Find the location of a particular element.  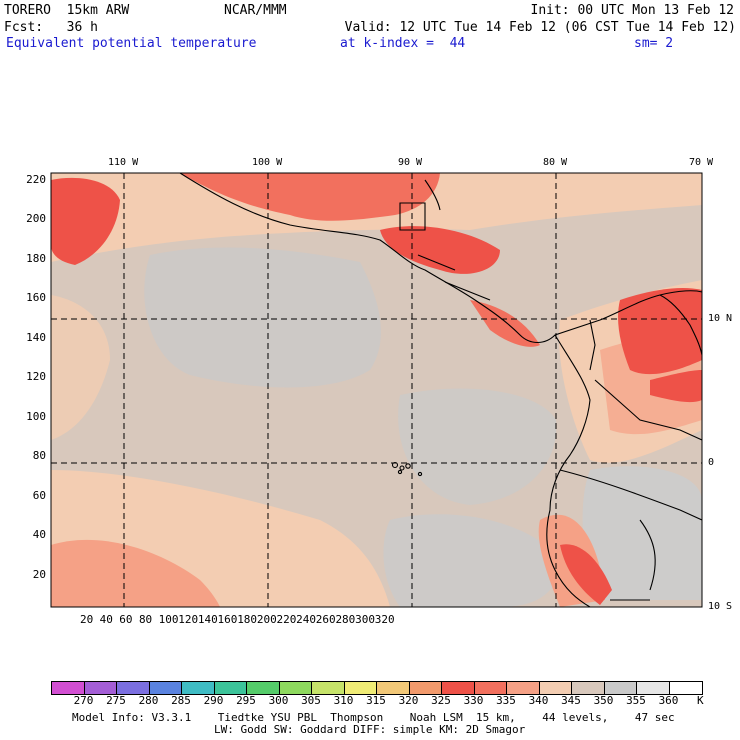

lat-label-0: 0 is located at coordinates (711, 462).